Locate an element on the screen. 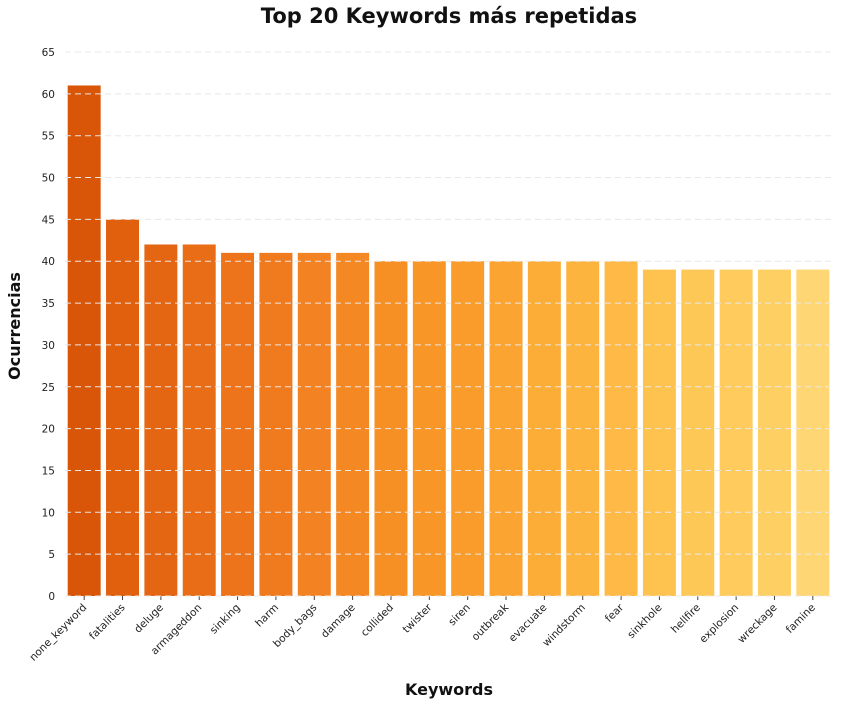  y-tick-label: 10 is located at coordinates (48, 513).